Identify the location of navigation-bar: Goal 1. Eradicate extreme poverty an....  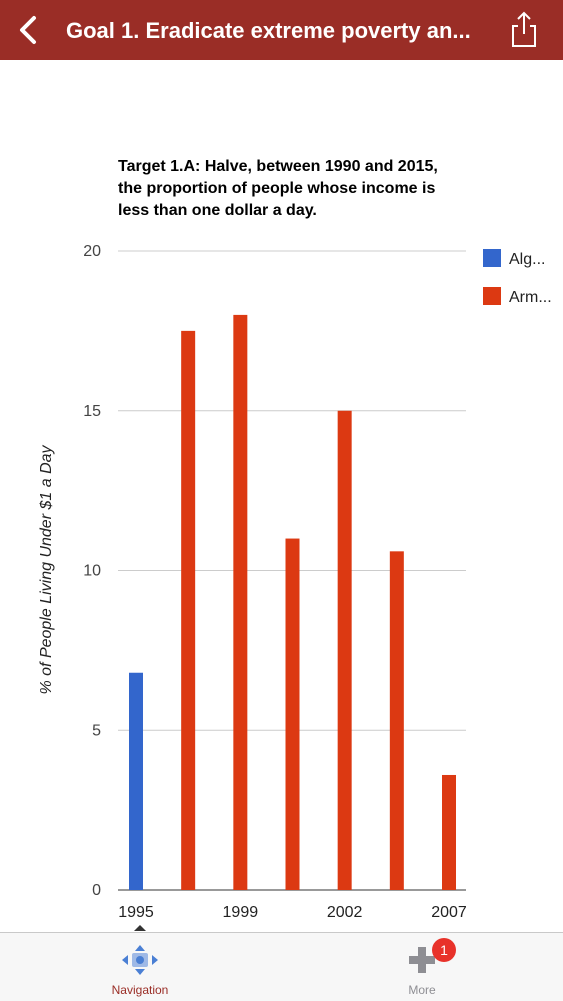
(281, 30).